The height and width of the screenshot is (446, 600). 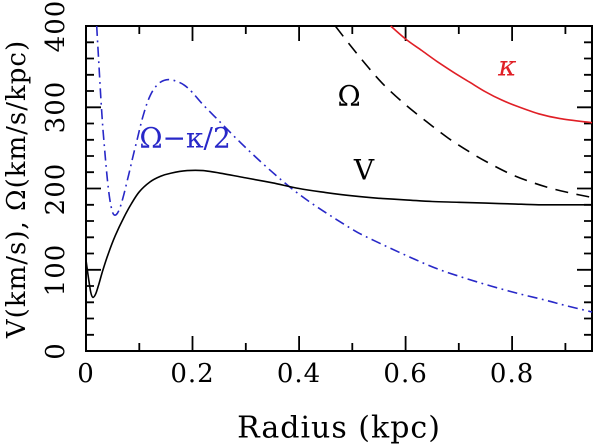 I want to click on curve-label-V: V, so click(x=364, y=170).